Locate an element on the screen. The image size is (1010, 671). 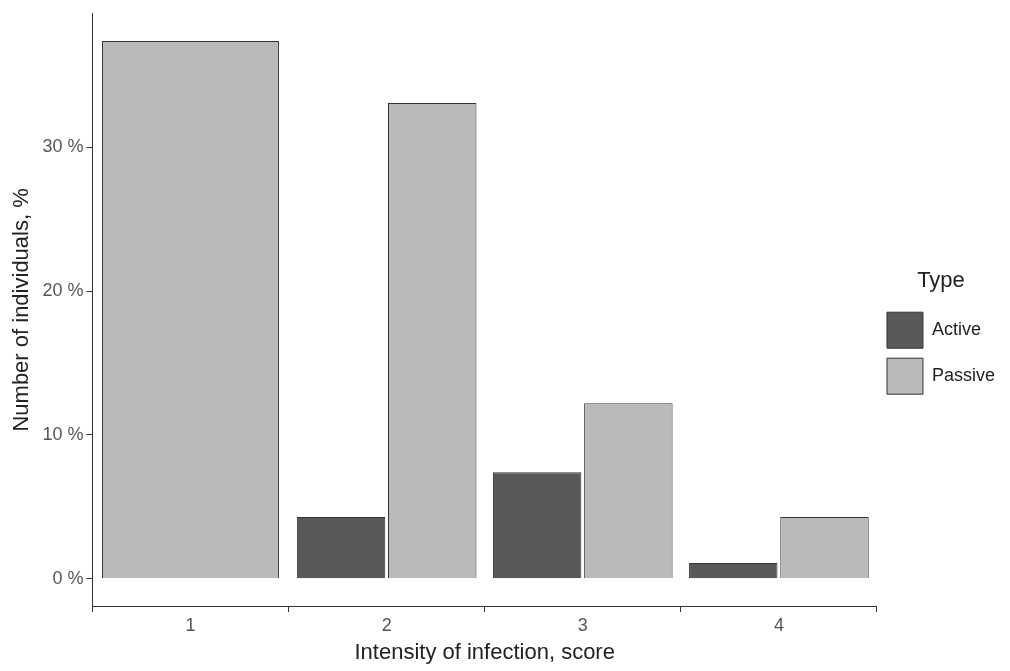
x-tick-label: 4 is located at coordinates (778, 624).